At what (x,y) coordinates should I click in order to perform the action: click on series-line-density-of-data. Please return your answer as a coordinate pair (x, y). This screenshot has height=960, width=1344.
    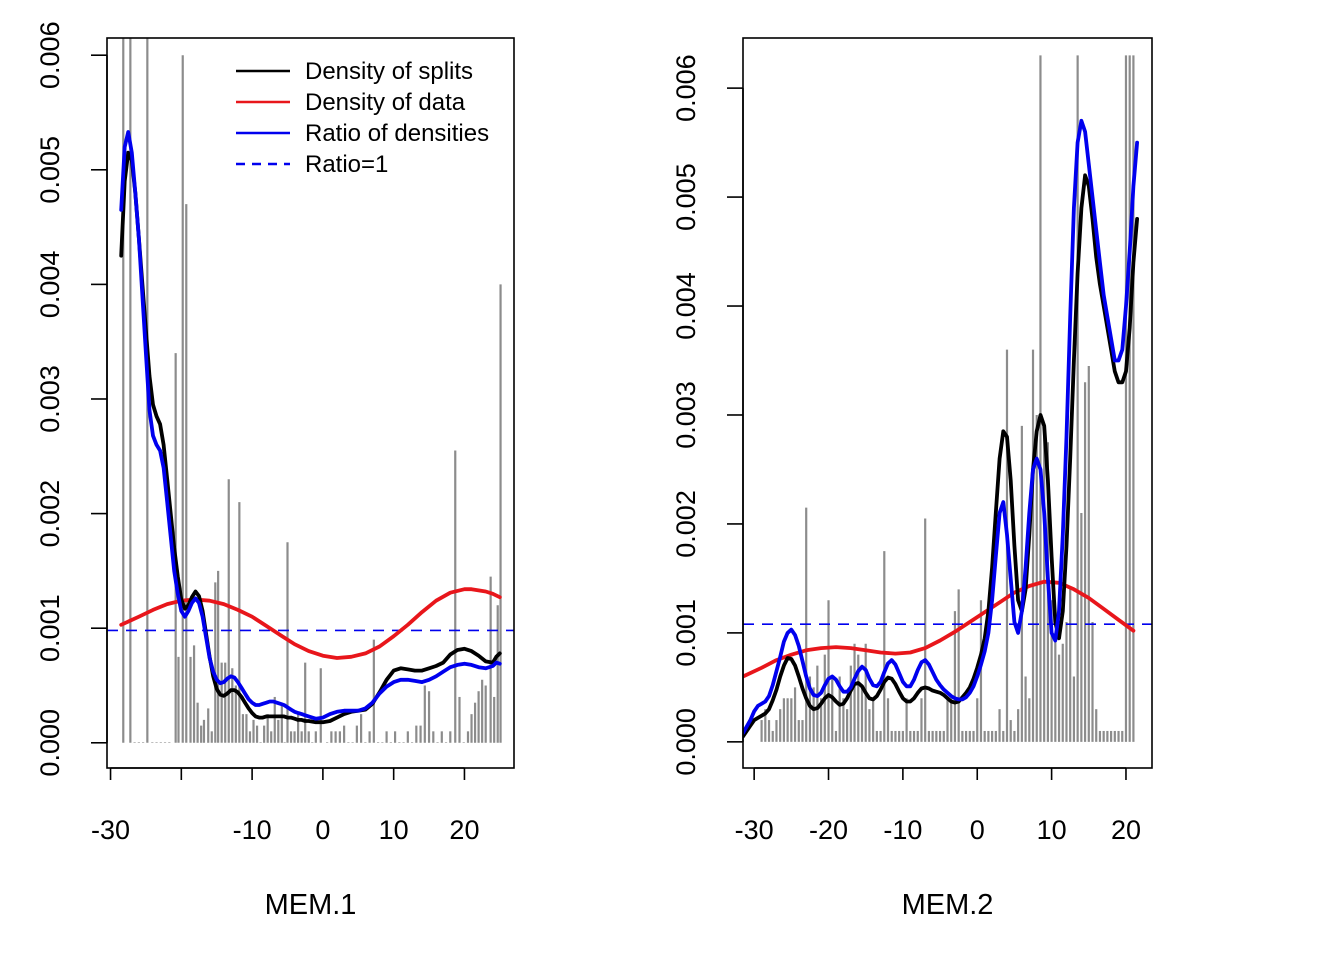
    Looking at the image, I should click on (939, 629).